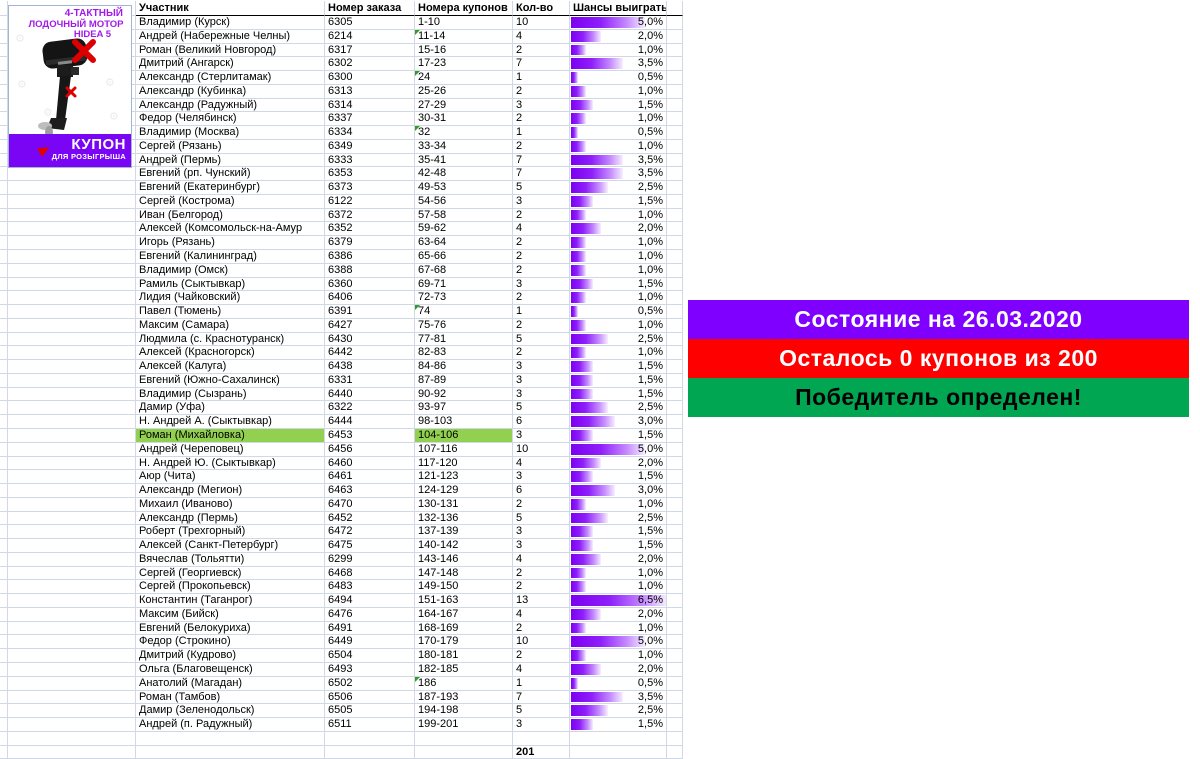  What do you see at coordinates (618, 738) in the screenshot?
I see `win-chance-cell` at bounding box center [618, 738].